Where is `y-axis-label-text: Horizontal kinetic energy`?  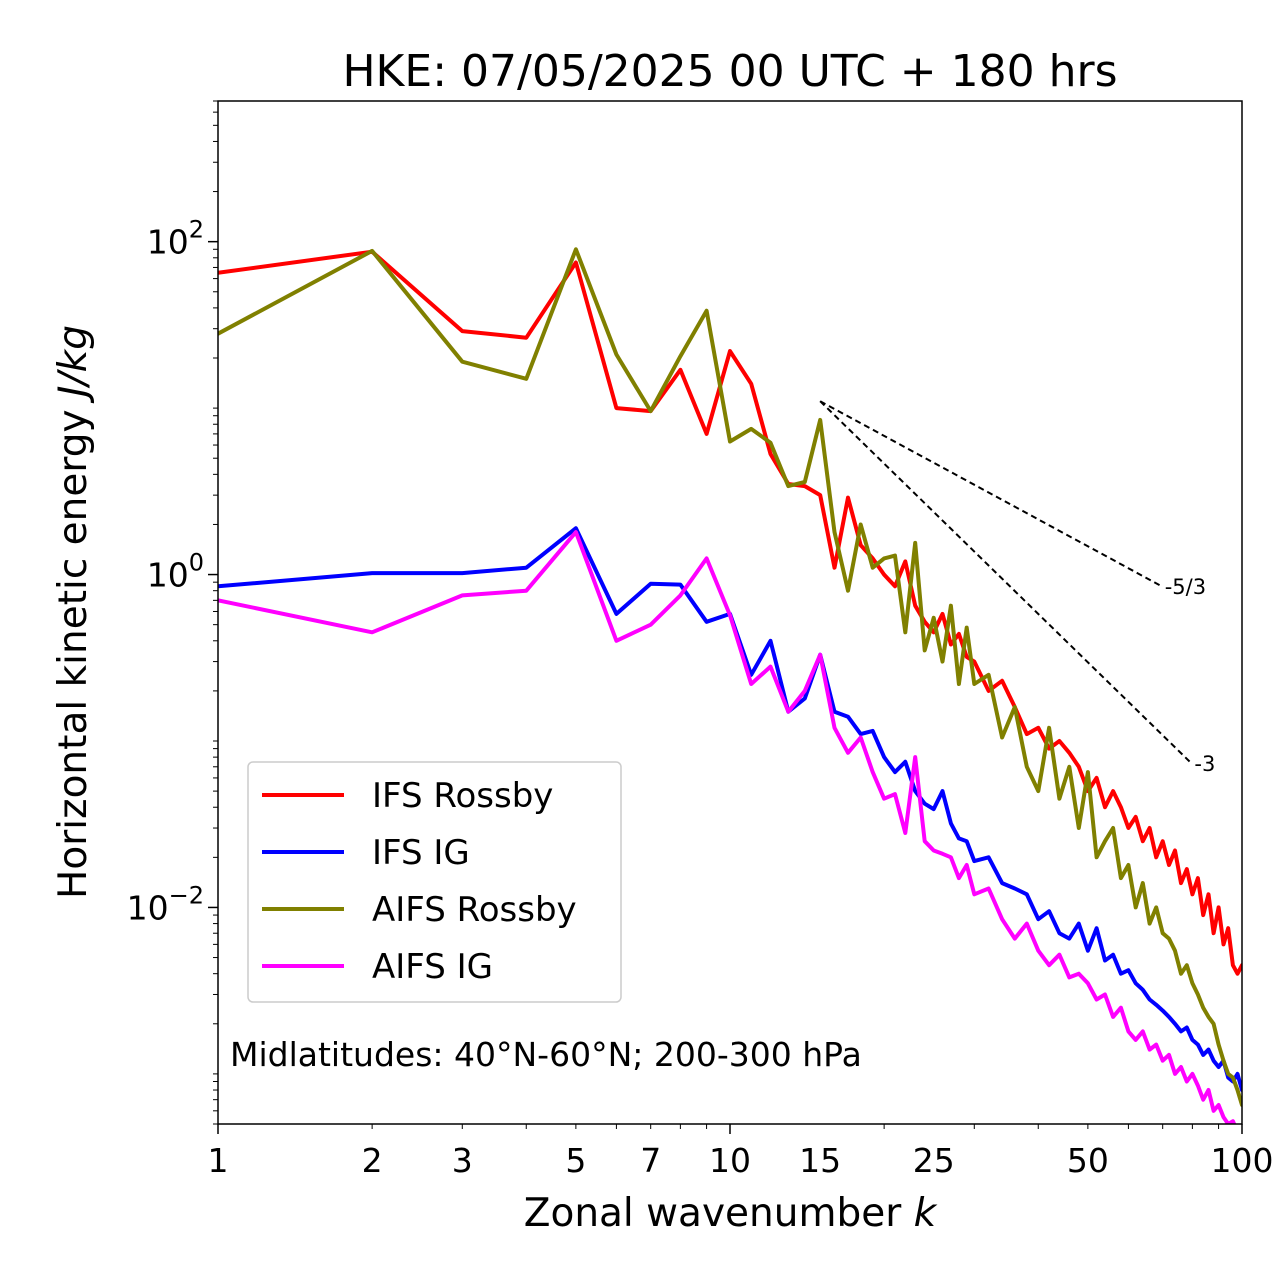 y-axis-label-text: Horizontal kinetic energy is located at coordinates (73, 654).